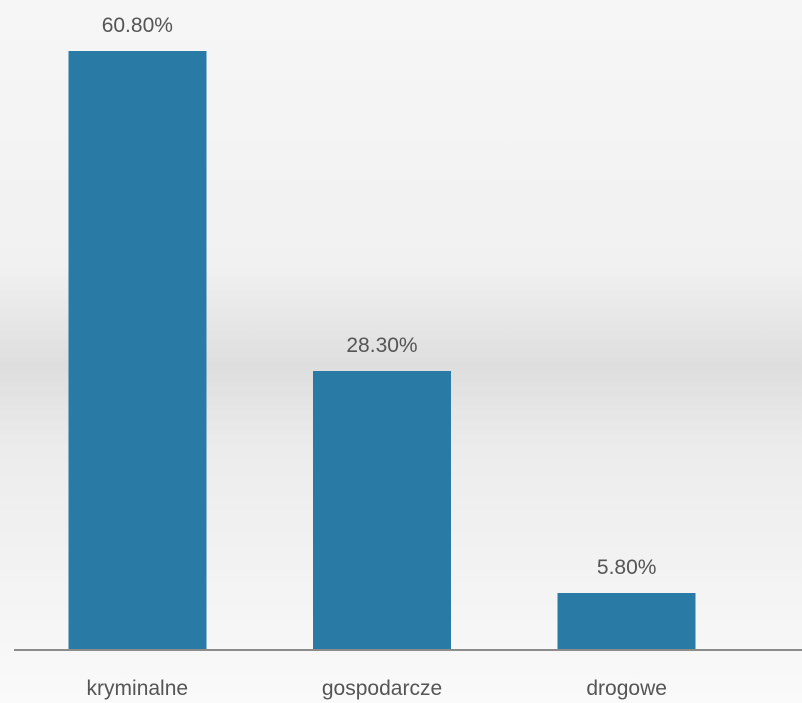  I want to click on data-label-gospodarcze: 28.30%, so click(381, 345).